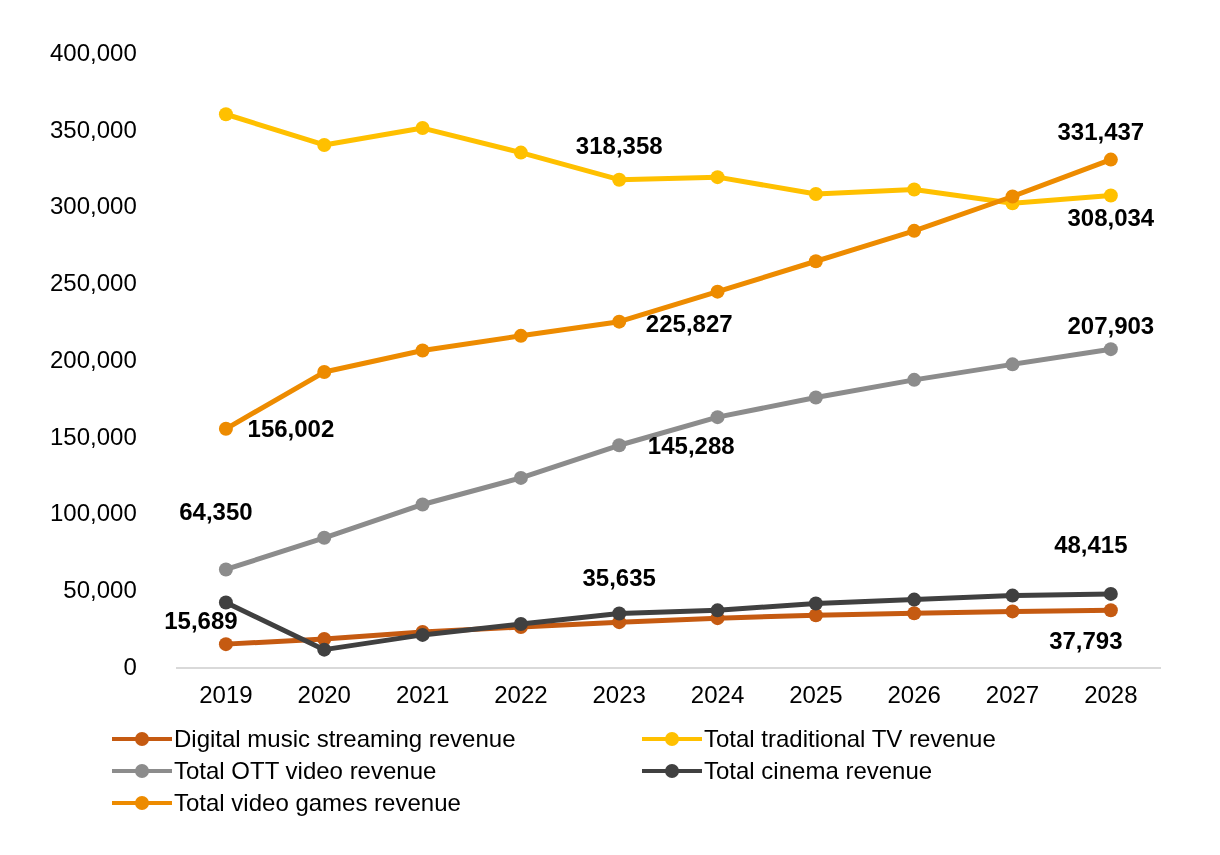 Image resolution: width=1220 pixels, height=855 pixels. I want to click on x-tick-label: 2024, so click(717, 695).